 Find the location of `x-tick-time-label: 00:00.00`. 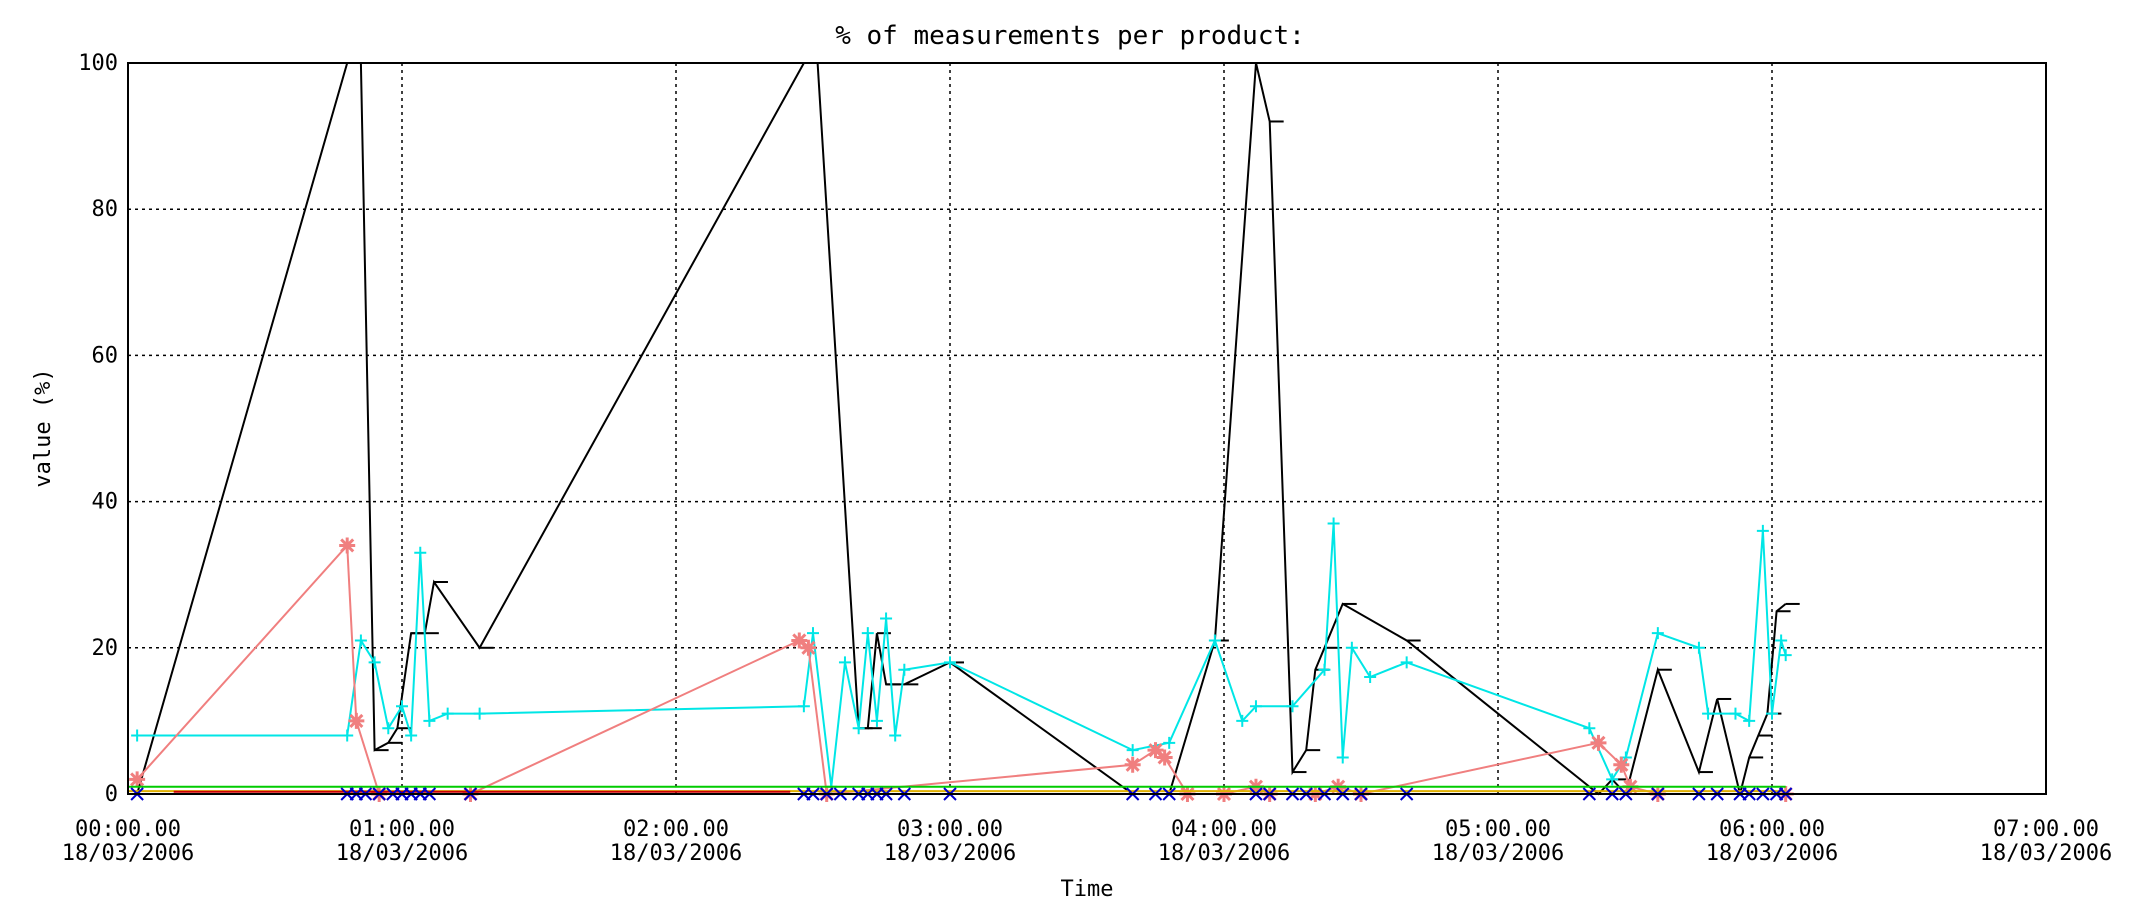

x-tick-time-label: 00:00.00 is located at coordinates (128, 829).